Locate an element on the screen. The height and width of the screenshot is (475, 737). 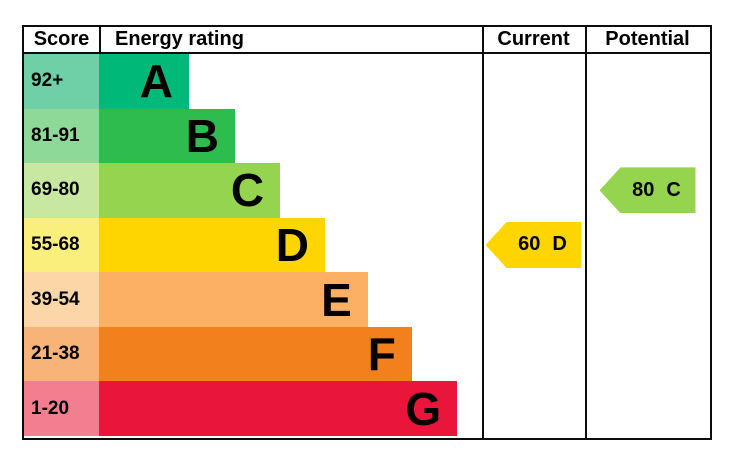
current-cell-G is located at coordinates (533, 408).